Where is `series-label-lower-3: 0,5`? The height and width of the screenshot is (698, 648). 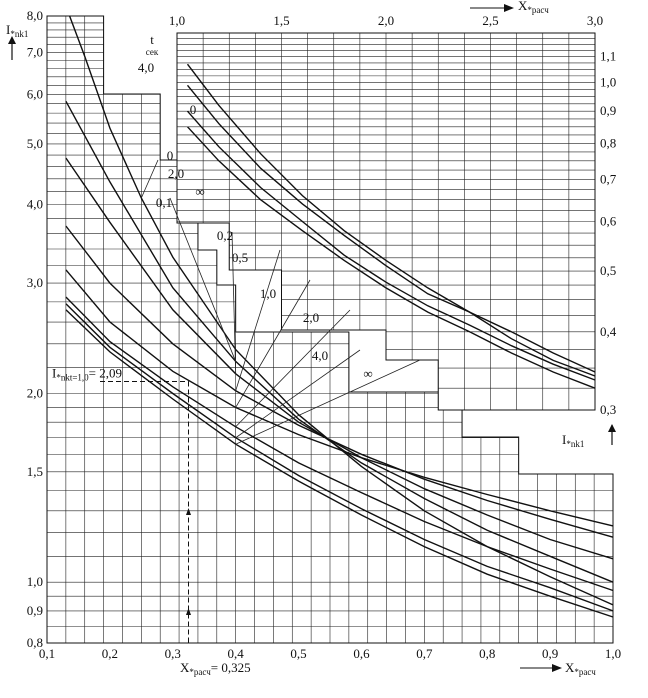
series-label-lower-3: 0,5 is located at coordinates (240, 257).